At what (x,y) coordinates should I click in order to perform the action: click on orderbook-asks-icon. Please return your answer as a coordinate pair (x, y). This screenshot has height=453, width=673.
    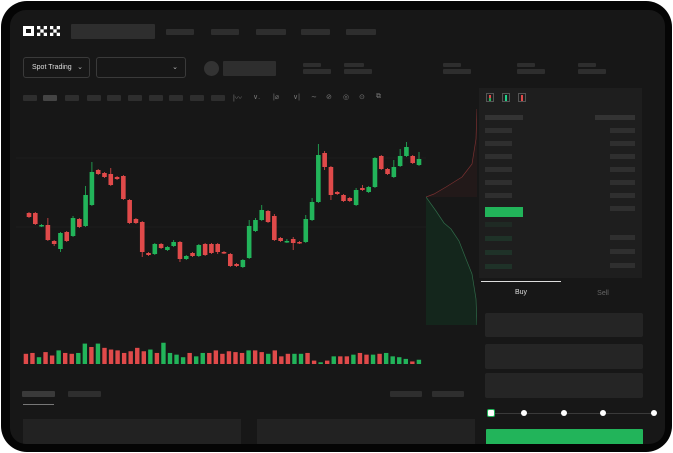
    Looking at the image, I should click on (522, 97).